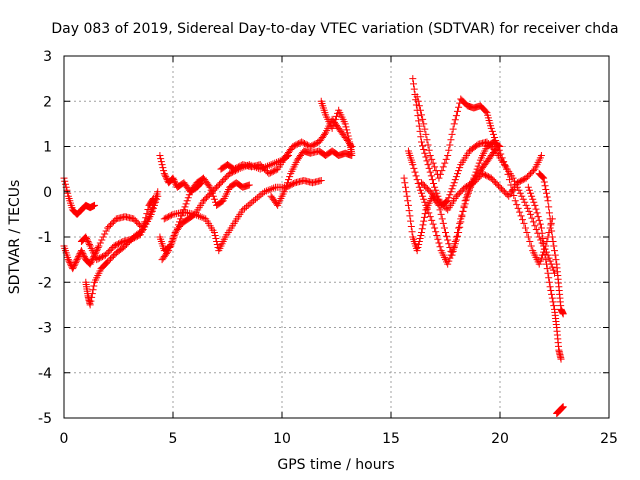 This screenshot has height=480, width=640. What do you see at coordinates (119, 252) in the screenshot?
I see `series-trace-d` at bounding box center [119, 252].